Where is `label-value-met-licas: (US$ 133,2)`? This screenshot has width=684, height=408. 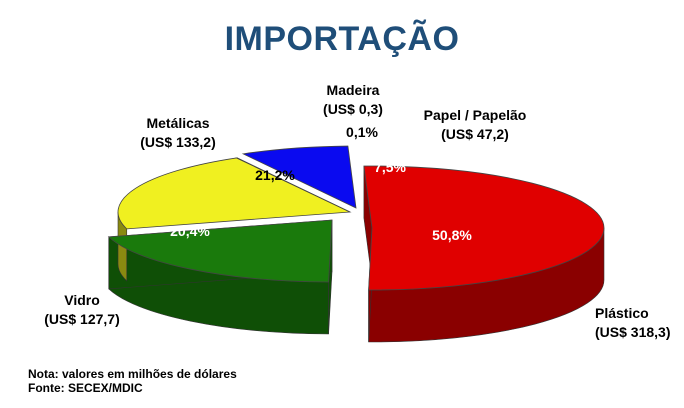
label-value-met-licas: (US$ 133,2) is located at coordinates (177, 142).